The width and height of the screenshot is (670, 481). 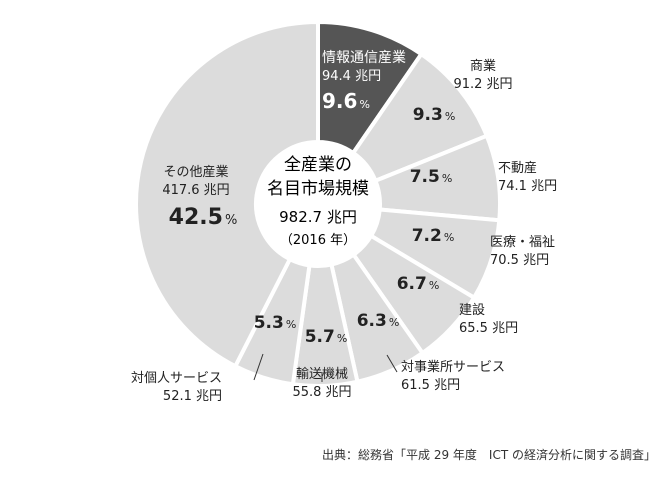 What do you see at coordinates (527, 186) in the screenshot?
I see `slice-value-2: 74.1 兆円` at bounding box center [527, 186].